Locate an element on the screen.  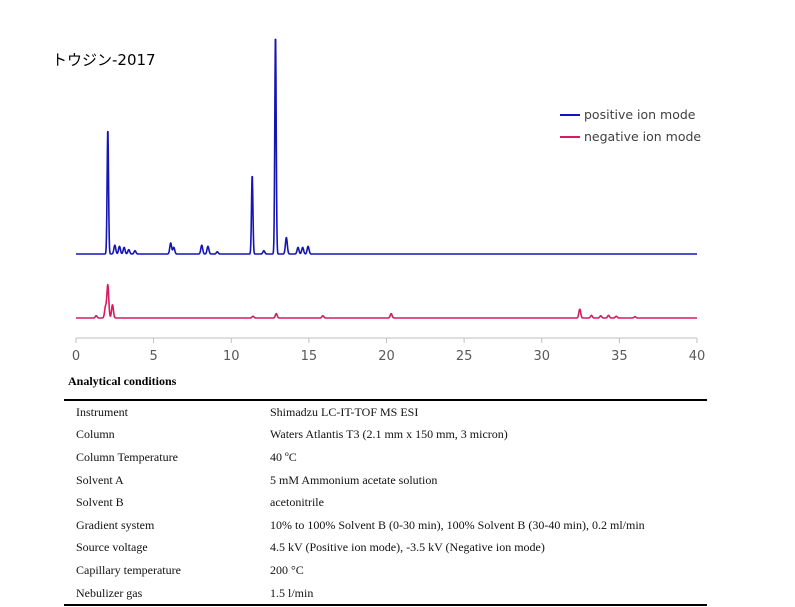
condition-label: Capillary temperature is located at coordinates (128, 569).